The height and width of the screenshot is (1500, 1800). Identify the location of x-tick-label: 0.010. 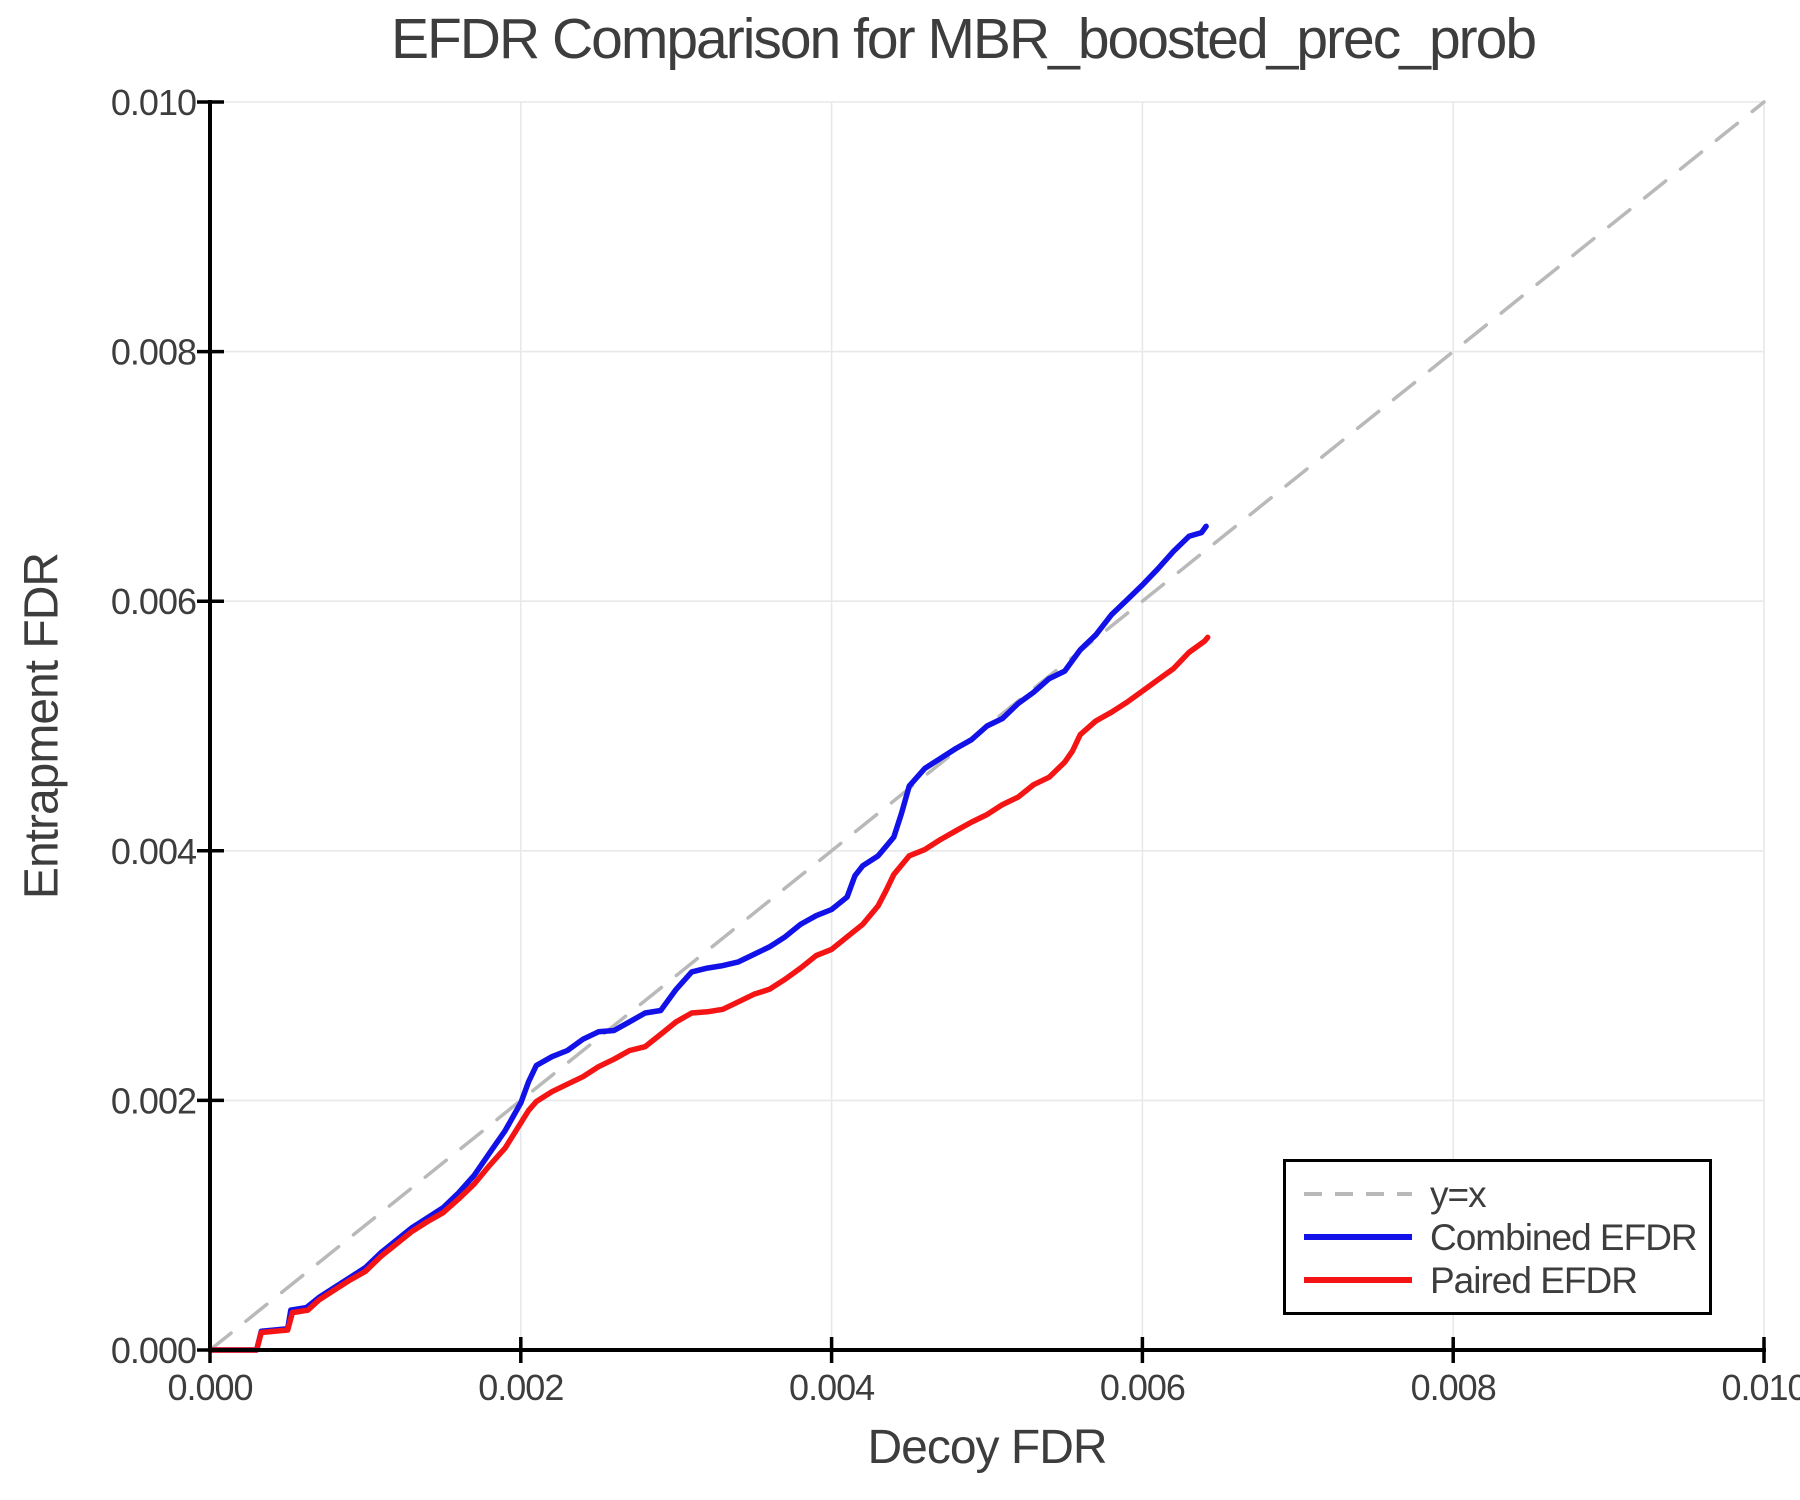
(1760, 1387).